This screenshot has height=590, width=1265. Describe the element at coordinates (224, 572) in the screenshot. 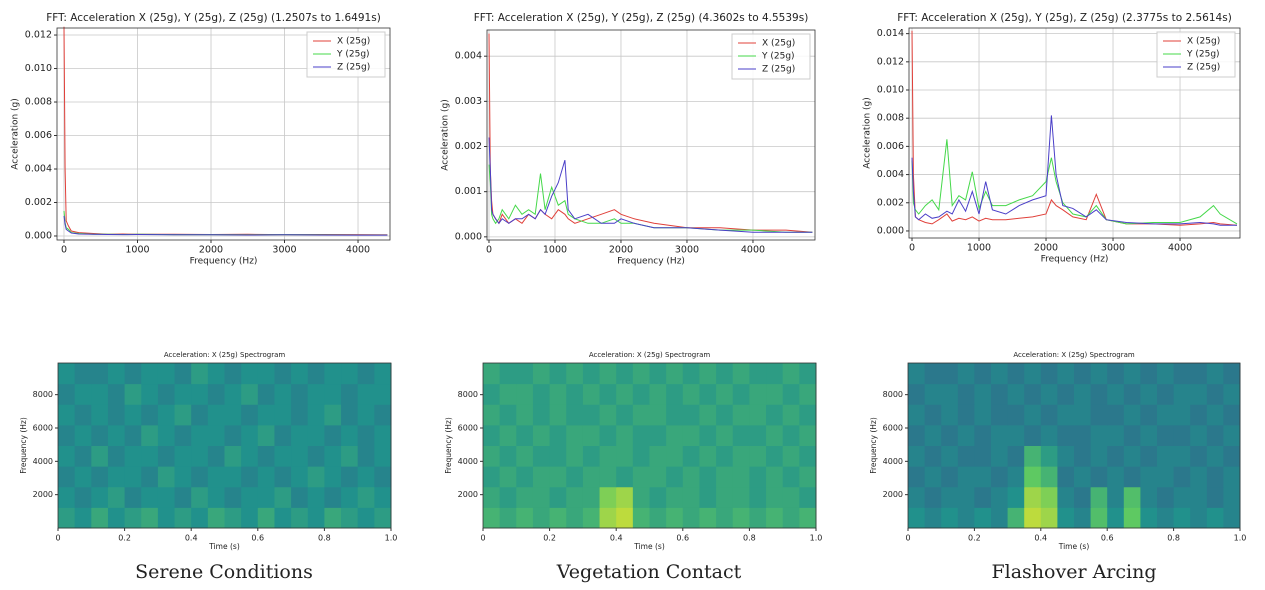

I see `caption: Serene Conditions` at that location.